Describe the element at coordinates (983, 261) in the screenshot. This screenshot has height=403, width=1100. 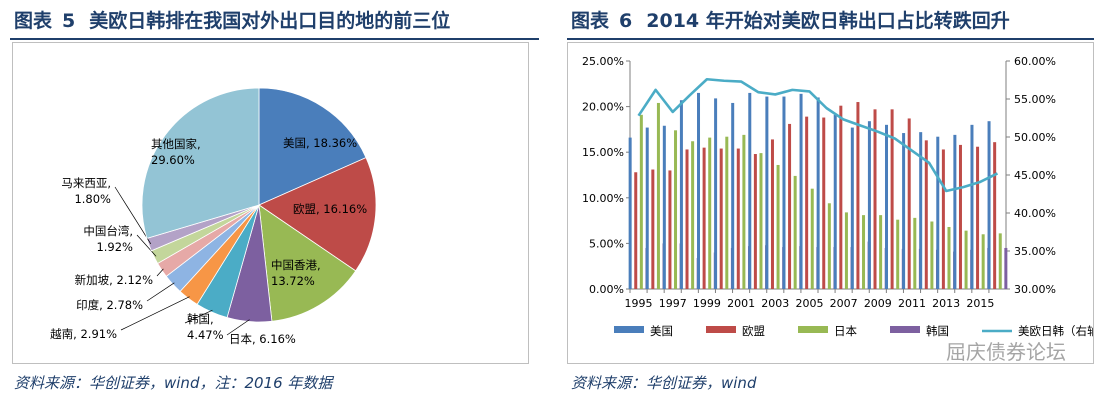
I see `bar-3-2015` at that location.